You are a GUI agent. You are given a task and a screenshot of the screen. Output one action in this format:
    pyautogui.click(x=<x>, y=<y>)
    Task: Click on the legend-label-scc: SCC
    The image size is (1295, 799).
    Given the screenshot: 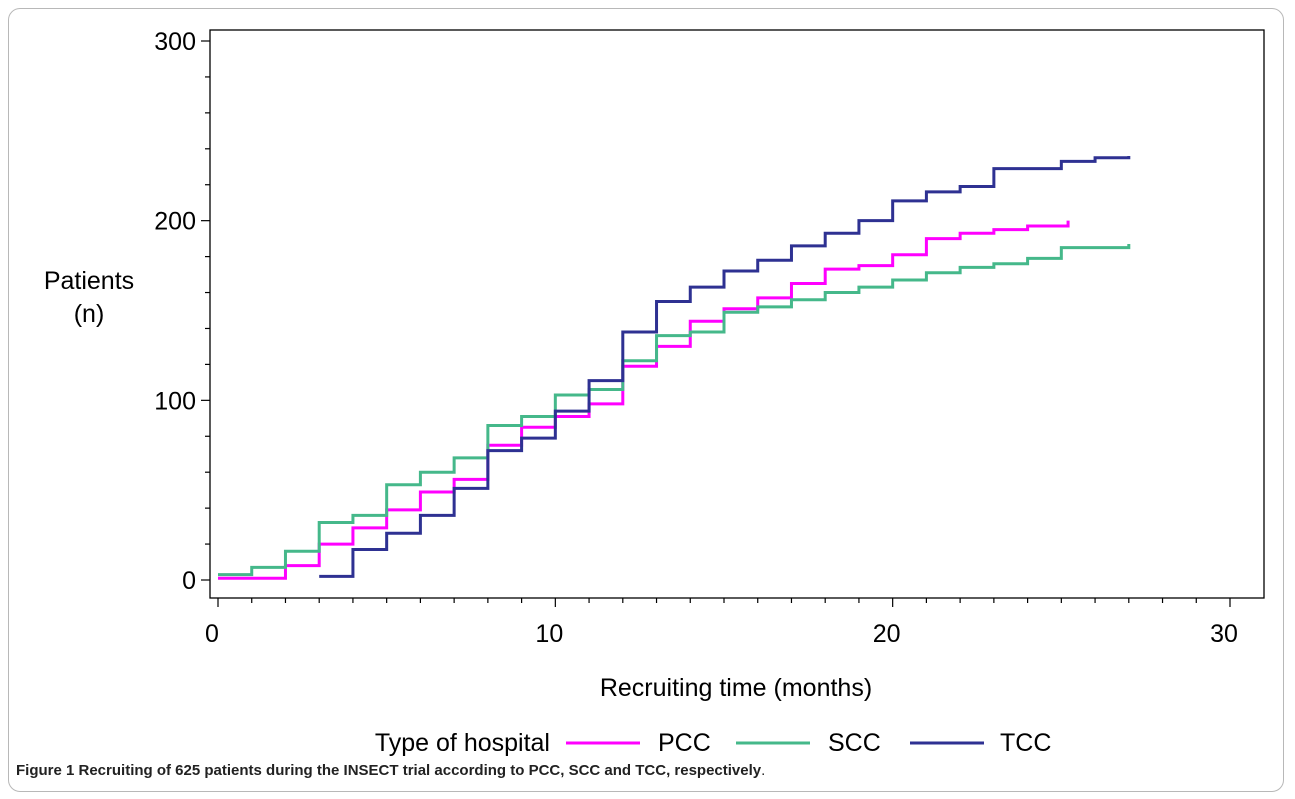 What is the action you would take?
    pyautogui.click(x=854, y=743)
    